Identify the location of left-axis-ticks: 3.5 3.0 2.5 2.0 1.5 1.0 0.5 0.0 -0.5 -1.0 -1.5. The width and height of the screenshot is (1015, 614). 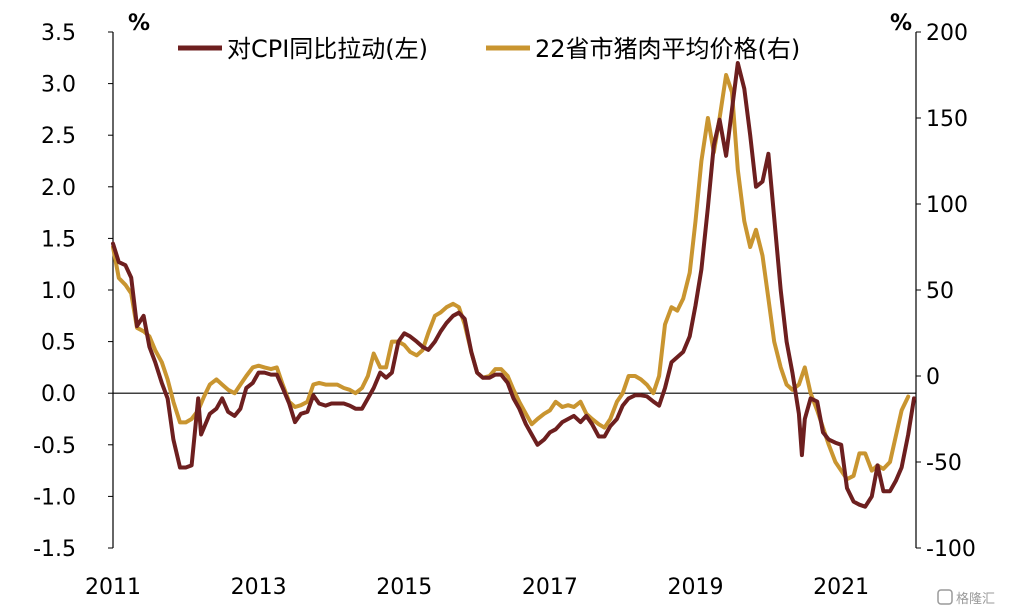
(73, 291).